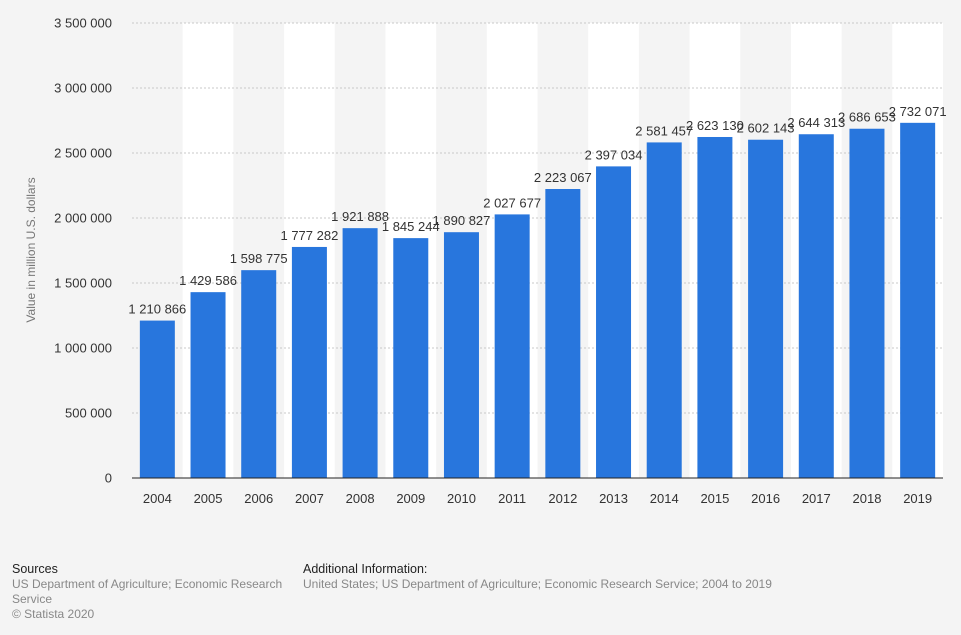  Describe the element at coordinates (83, 88) in the screenshot. I see `y-tick-label: 3 000 000` at that location.